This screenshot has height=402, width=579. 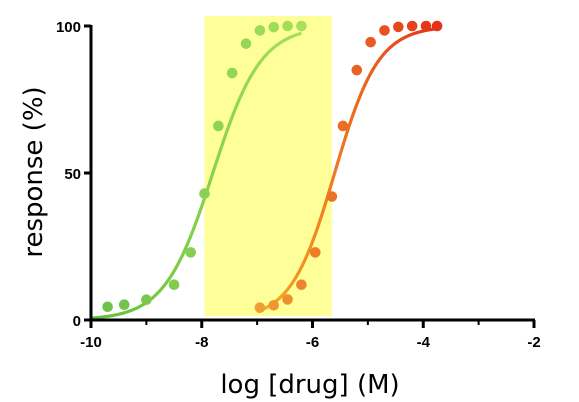 I want to click on y-tick-label: 50, so click(x=72, y=174).